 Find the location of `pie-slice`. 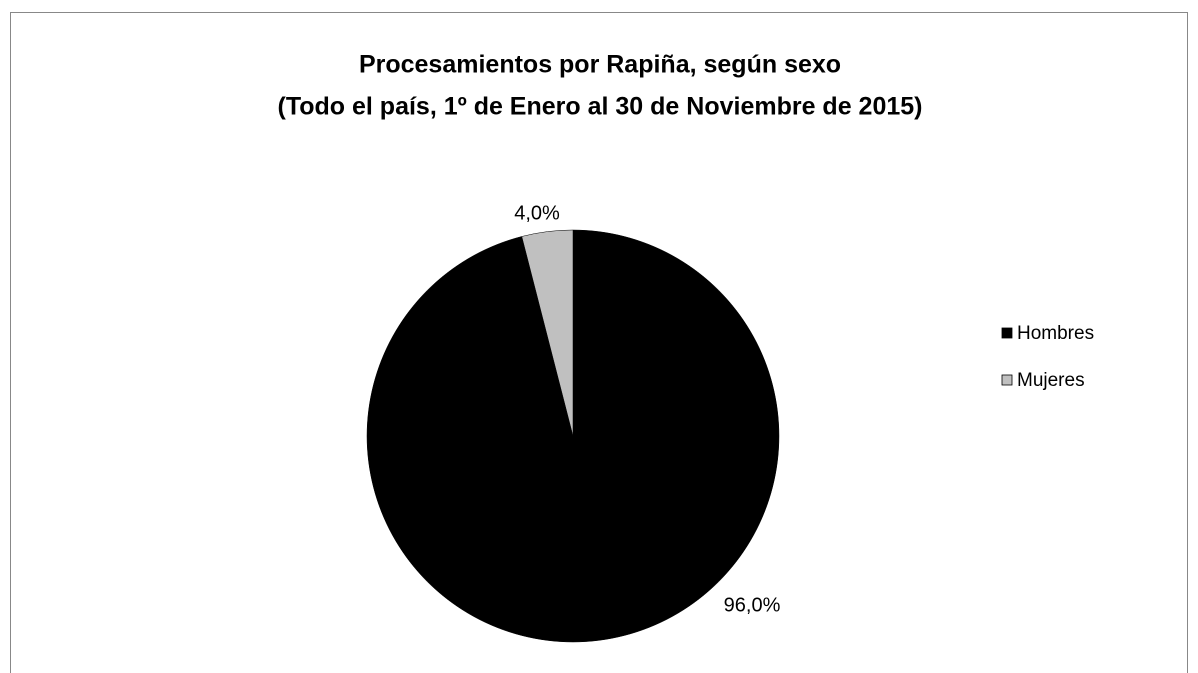

pie-slice is located at coordinates (547, 333).